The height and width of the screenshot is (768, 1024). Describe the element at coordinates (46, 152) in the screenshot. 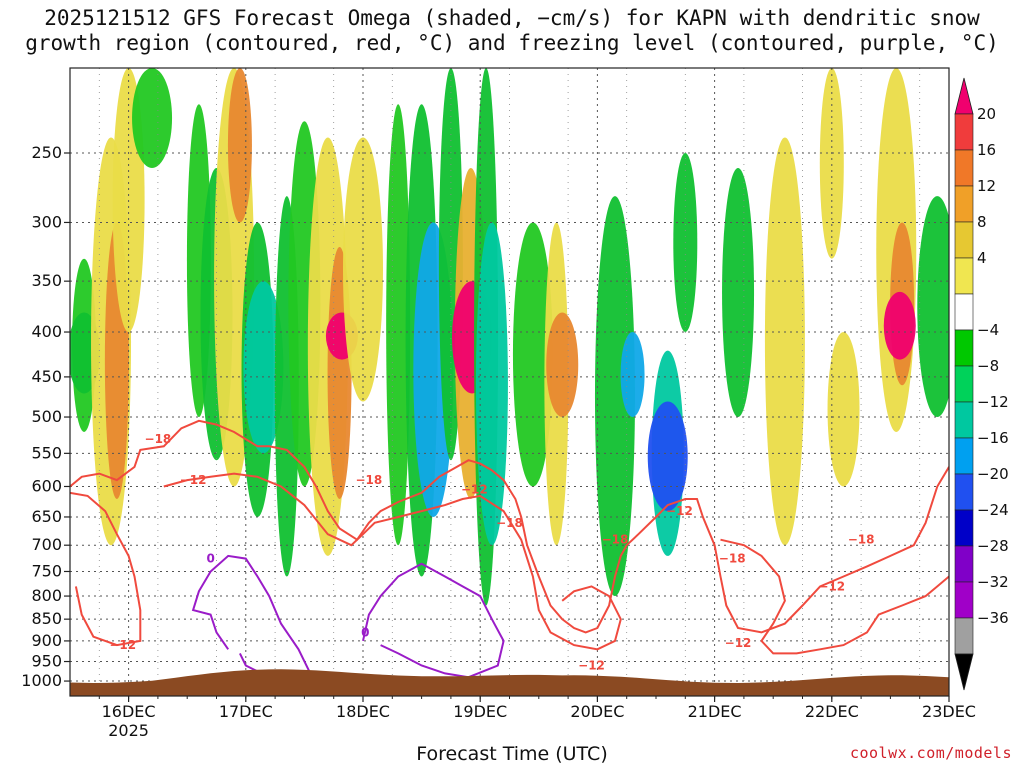

I see `y-tick-label: 250` at that location.